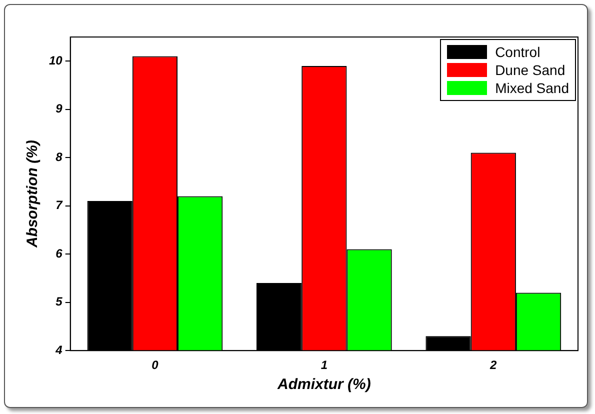 This screenshot has width=595, height=414. What do you see at coordinates (59, 157) in the screenshot?
I see `y-tick-label: 8` at bounding box center [59, 157].